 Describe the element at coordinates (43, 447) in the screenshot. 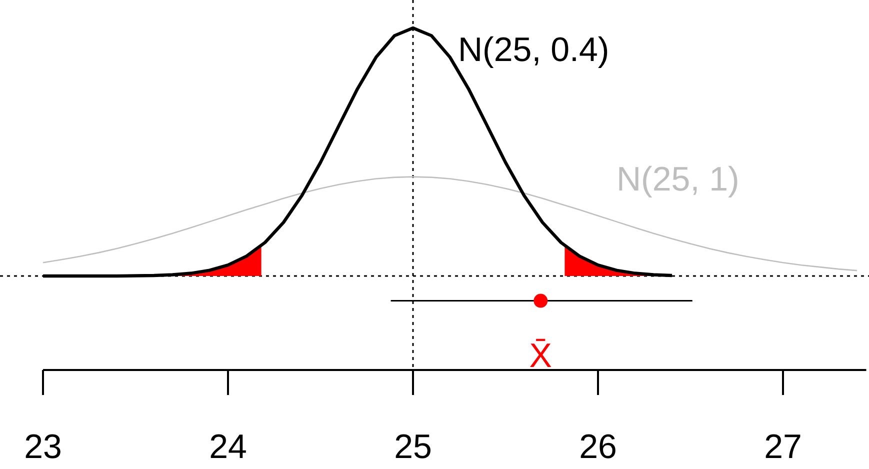

I see `x-tick-label: 23` at that location.